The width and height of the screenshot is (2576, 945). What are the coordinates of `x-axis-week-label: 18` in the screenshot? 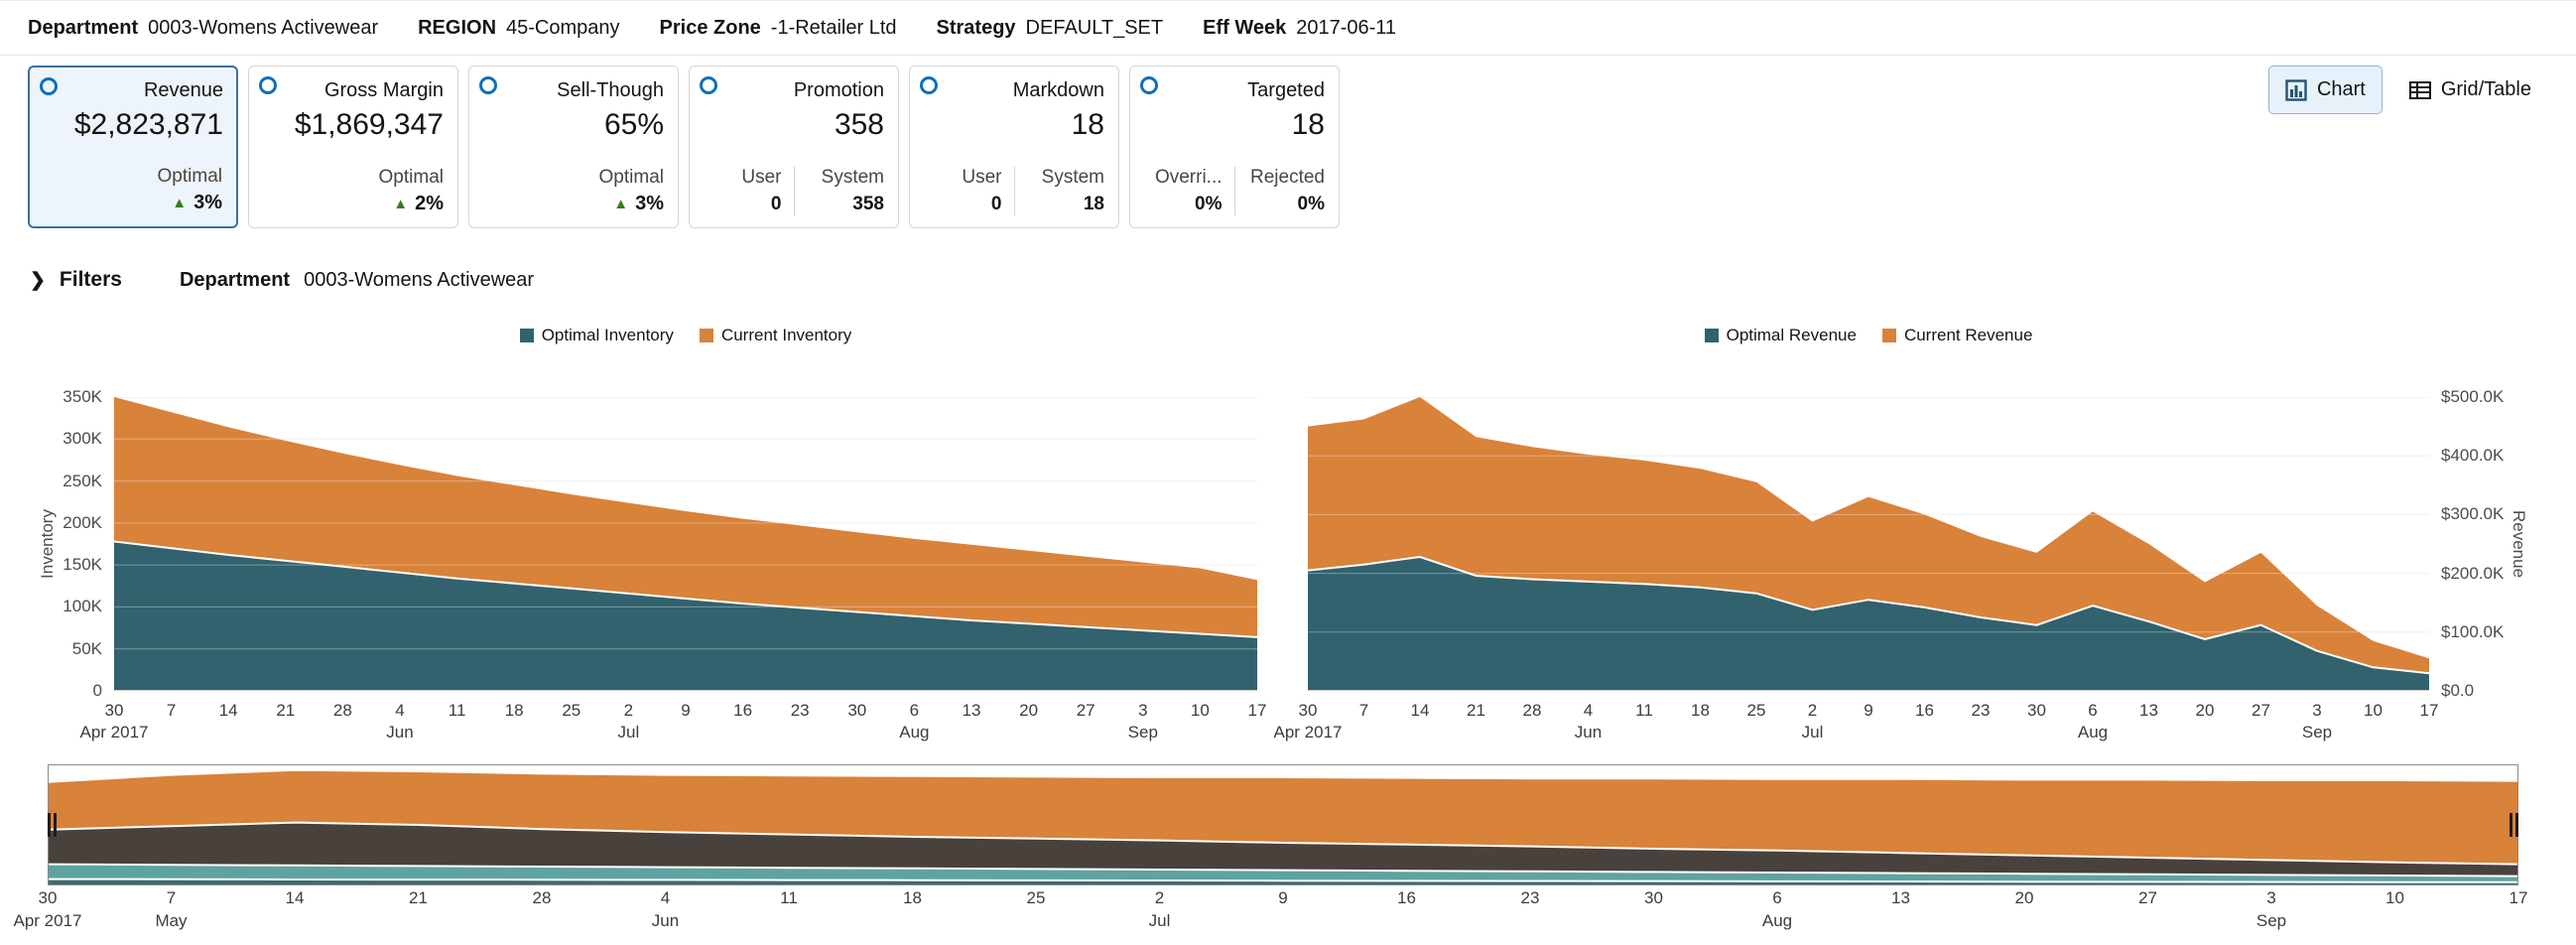 It's located at (1701, 710).